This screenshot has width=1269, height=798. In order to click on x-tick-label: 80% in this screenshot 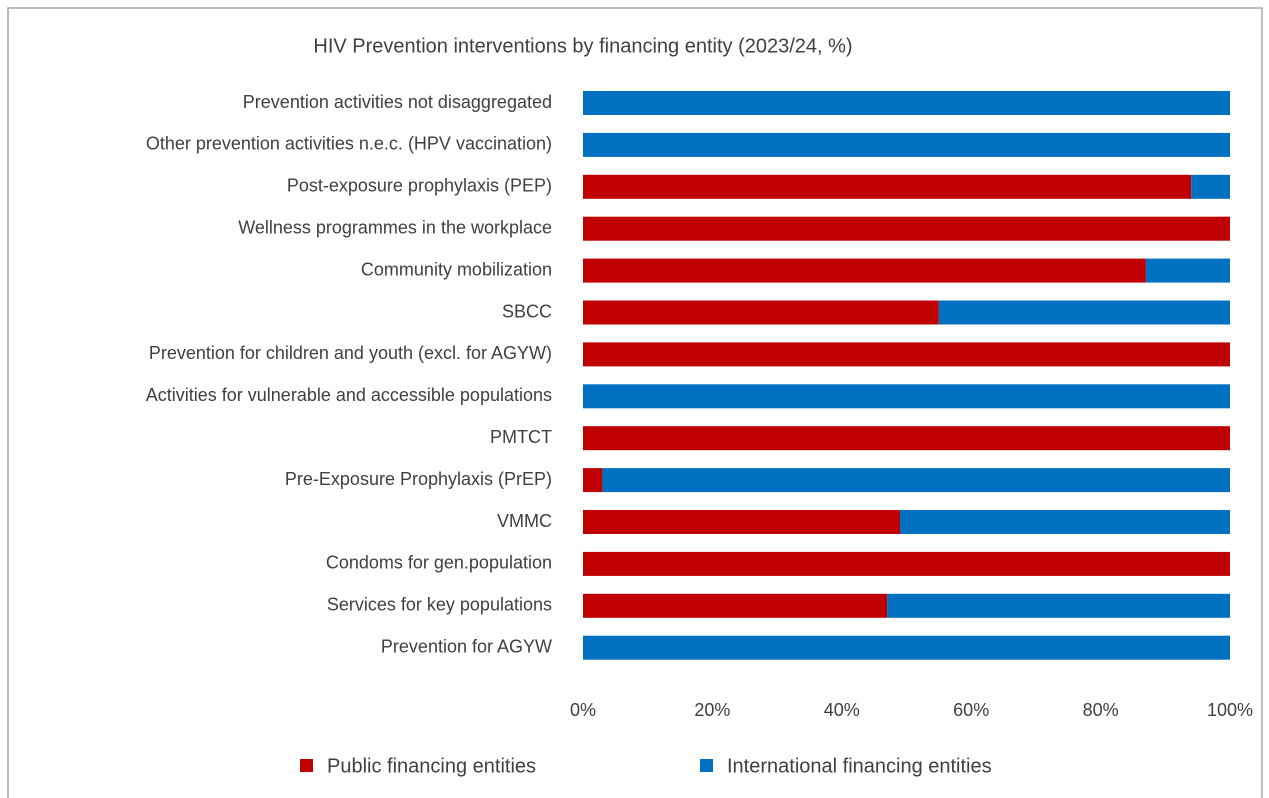, I will do `click(1101, 710)`.